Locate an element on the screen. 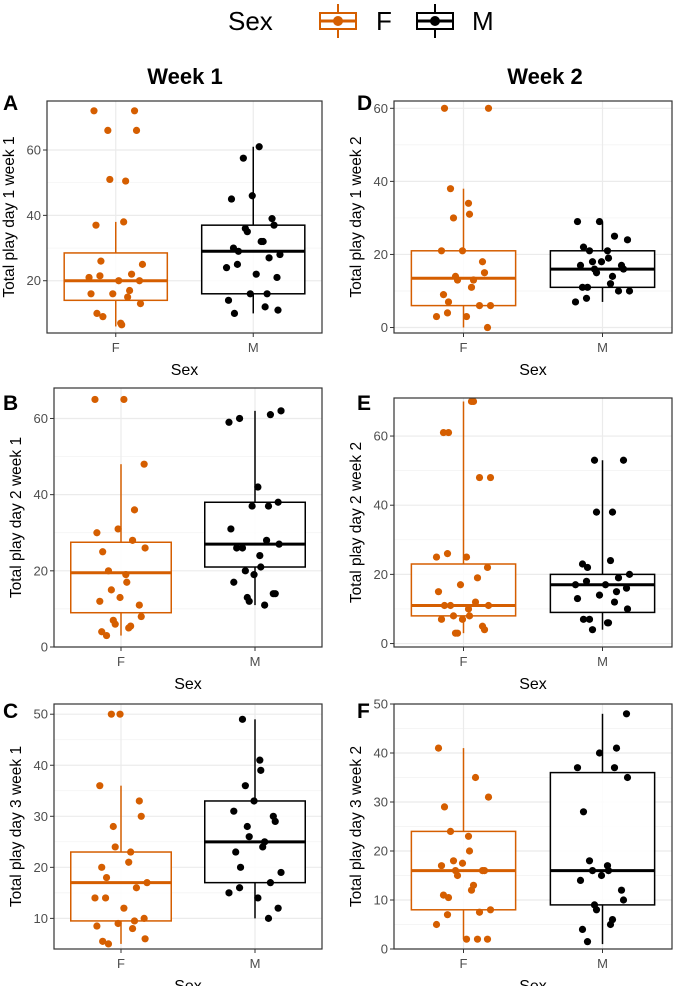 The width and height of the screenshot is (685, 986). panel-letter: F is located at coordinates (363, 711).